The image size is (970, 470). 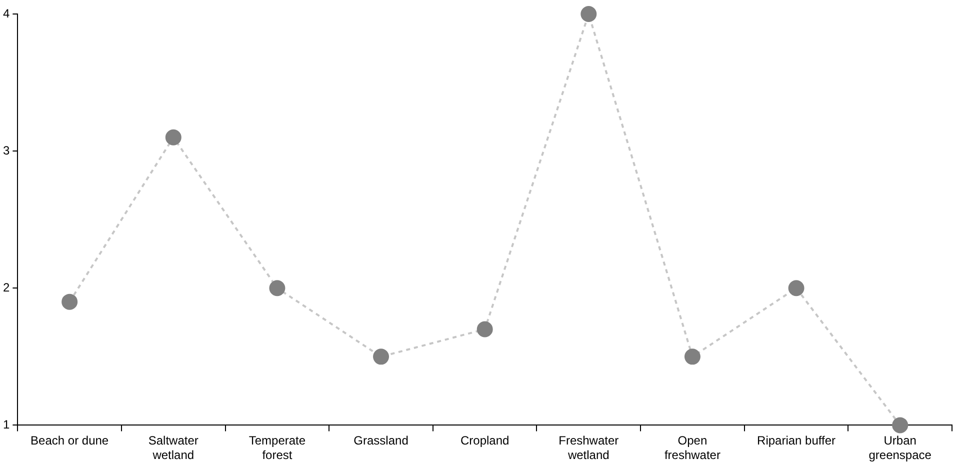 I want to click on x-tick-label: Freshwater wetland, so click(x=588, y=448).